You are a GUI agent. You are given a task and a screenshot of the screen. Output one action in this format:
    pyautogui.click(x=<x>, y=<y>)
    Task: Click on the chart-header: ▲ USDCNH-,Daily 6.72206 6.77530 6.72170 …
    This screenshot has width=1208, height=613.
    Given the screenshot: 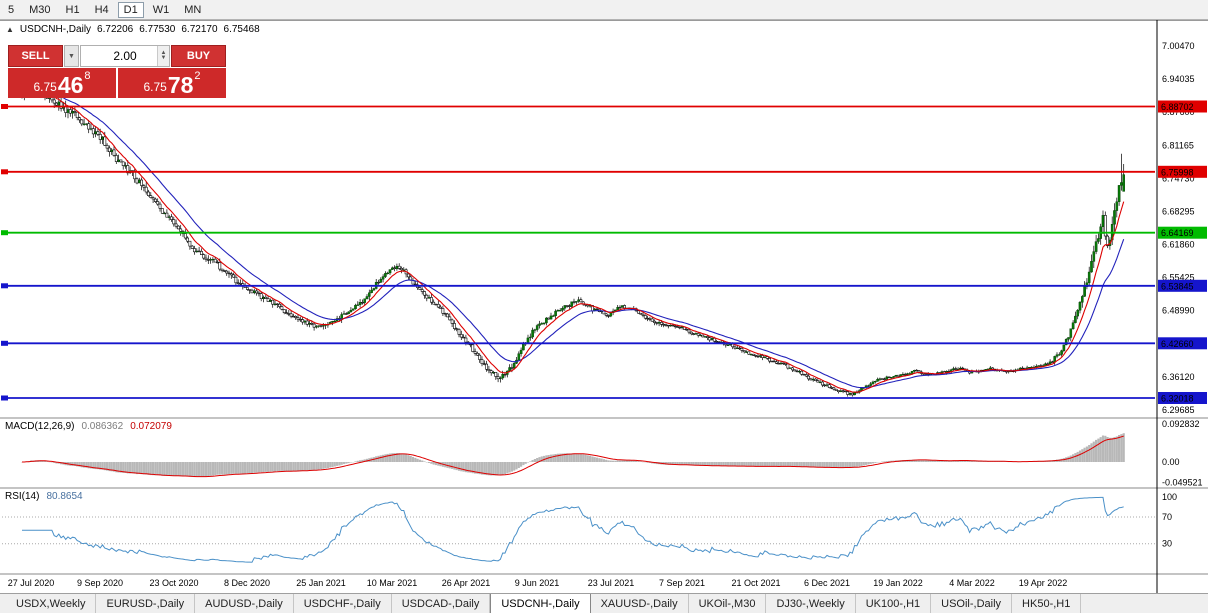 What is the action you would take?
    pyautogui.click(x=133, y=29)
    